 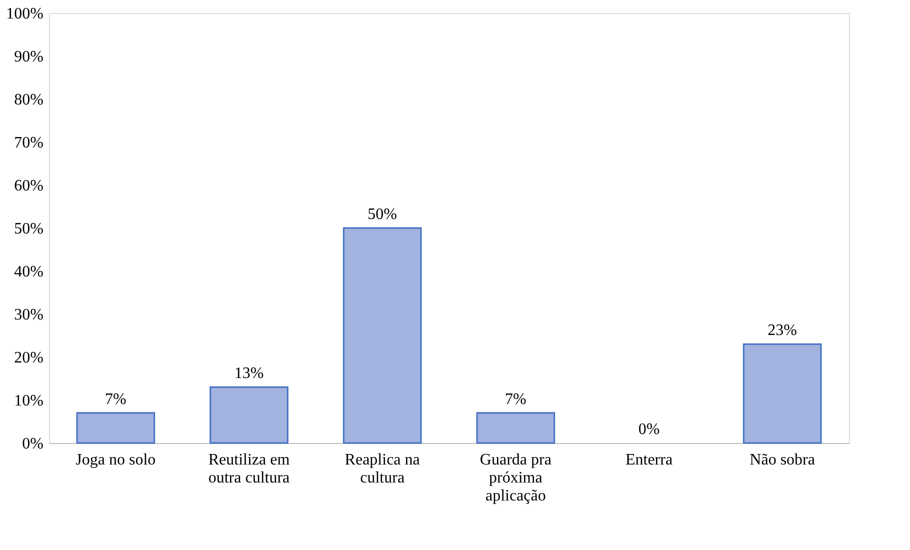 I want to click on x-tick-label: Não sobra, so click(x=782, y=460).